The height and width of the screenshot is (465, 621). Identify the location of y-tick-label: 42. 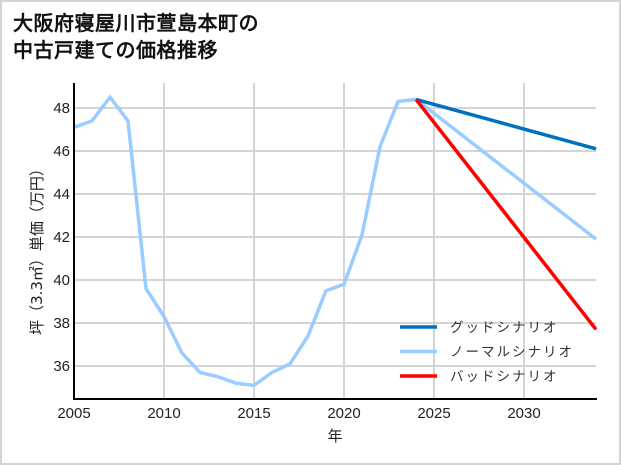
(61, 237).